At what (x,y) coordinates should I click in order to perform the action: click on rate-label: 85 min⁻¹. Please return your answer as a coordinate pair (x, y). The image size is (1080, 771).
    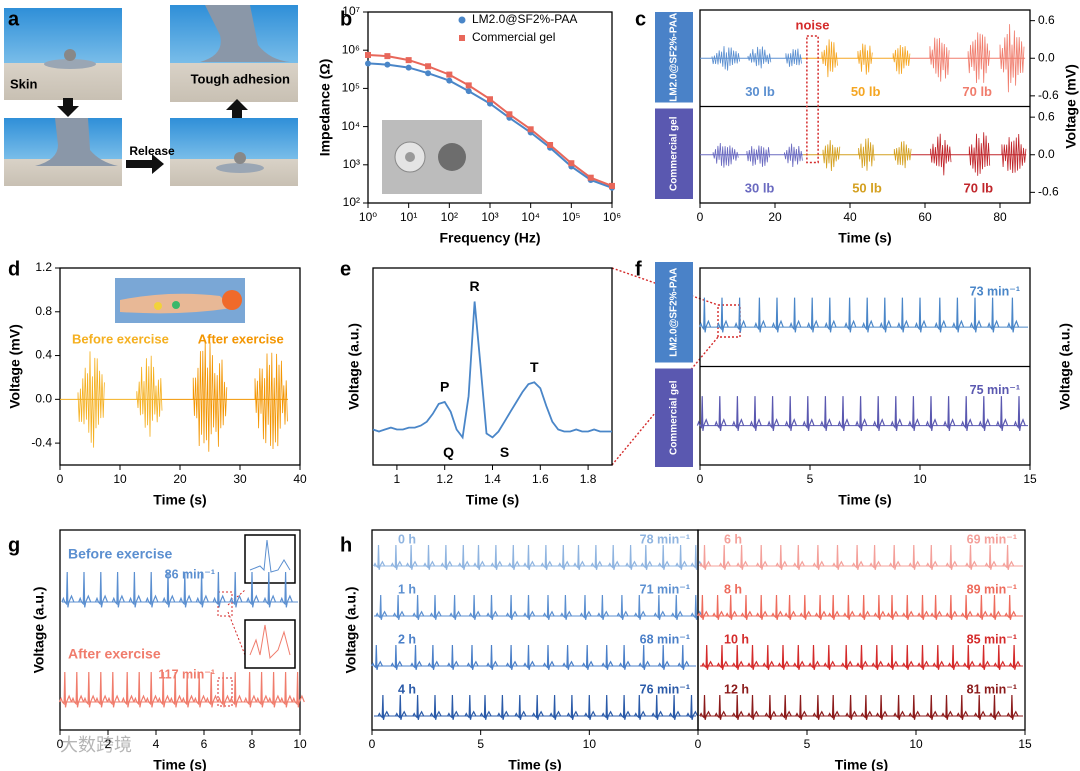
    Looking at the image, I should click on (992, 639).